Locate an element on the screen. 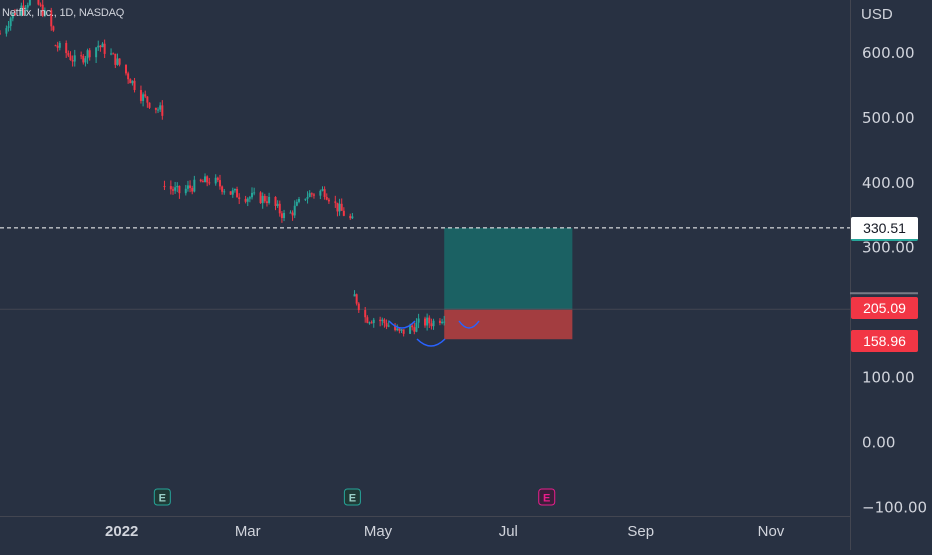 The width and height of the screenshot is (932, 555). x-tick-label: Mar is located at coordinates (248, 531).